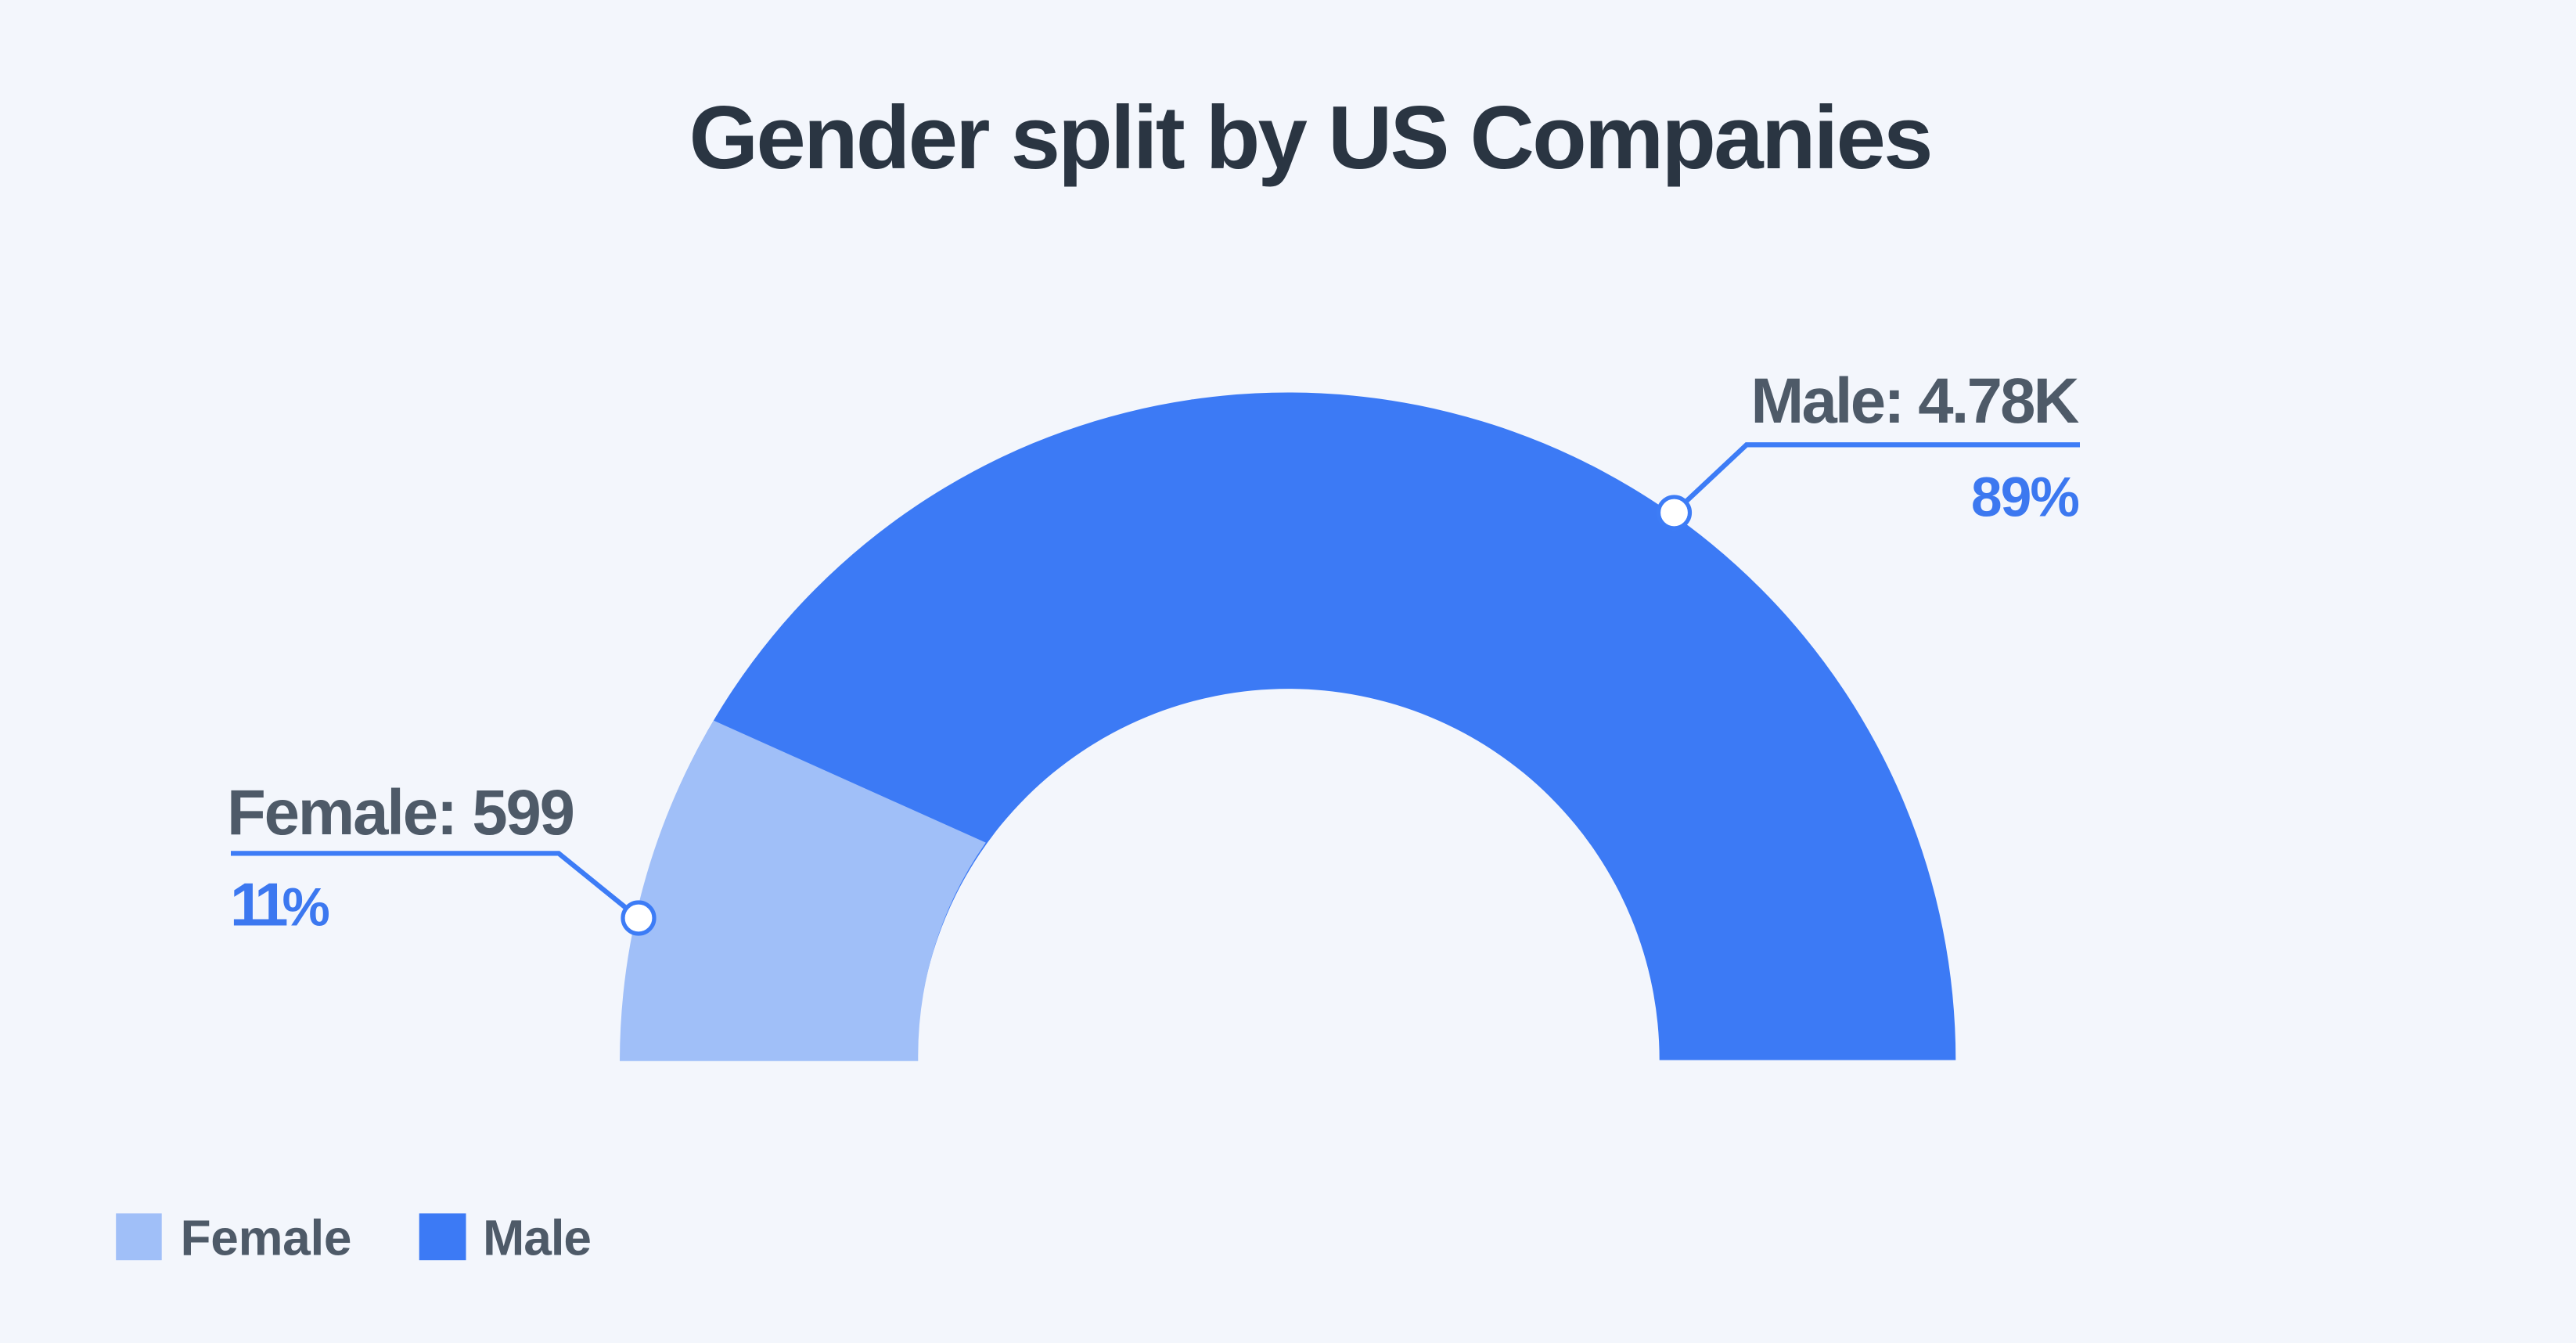 This screenshot has width=2576, height=1343. What do you see at coordinates (1311, 138) in the screenshot?
I see `svg-text: Gender split by US Companies` at bounding box center [1311, 138].